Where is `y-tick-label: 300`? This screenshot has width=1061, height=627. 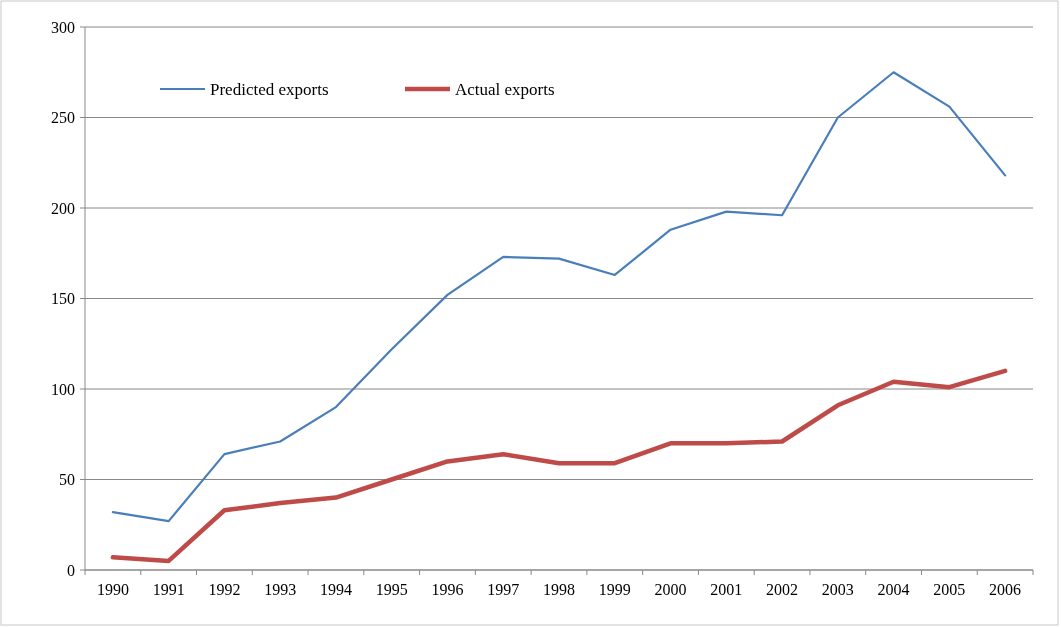 y-tick-label: 300 is located at coordinates (63, 27).